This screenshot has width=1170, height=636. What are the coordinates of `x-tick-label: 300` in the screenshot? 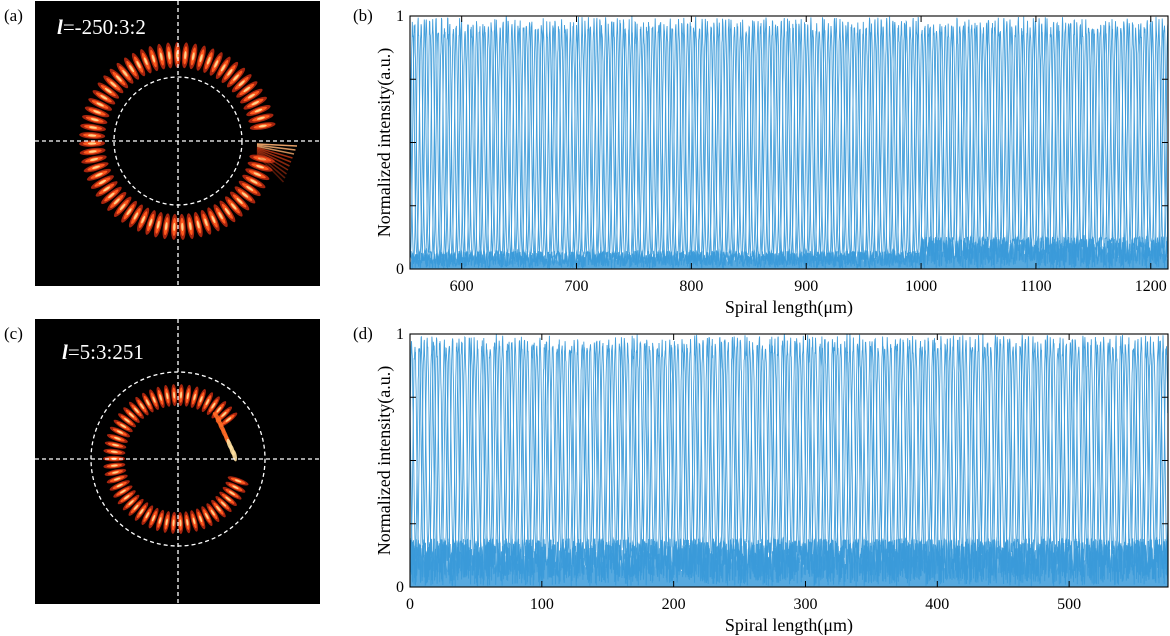 It's located at (805, 604).